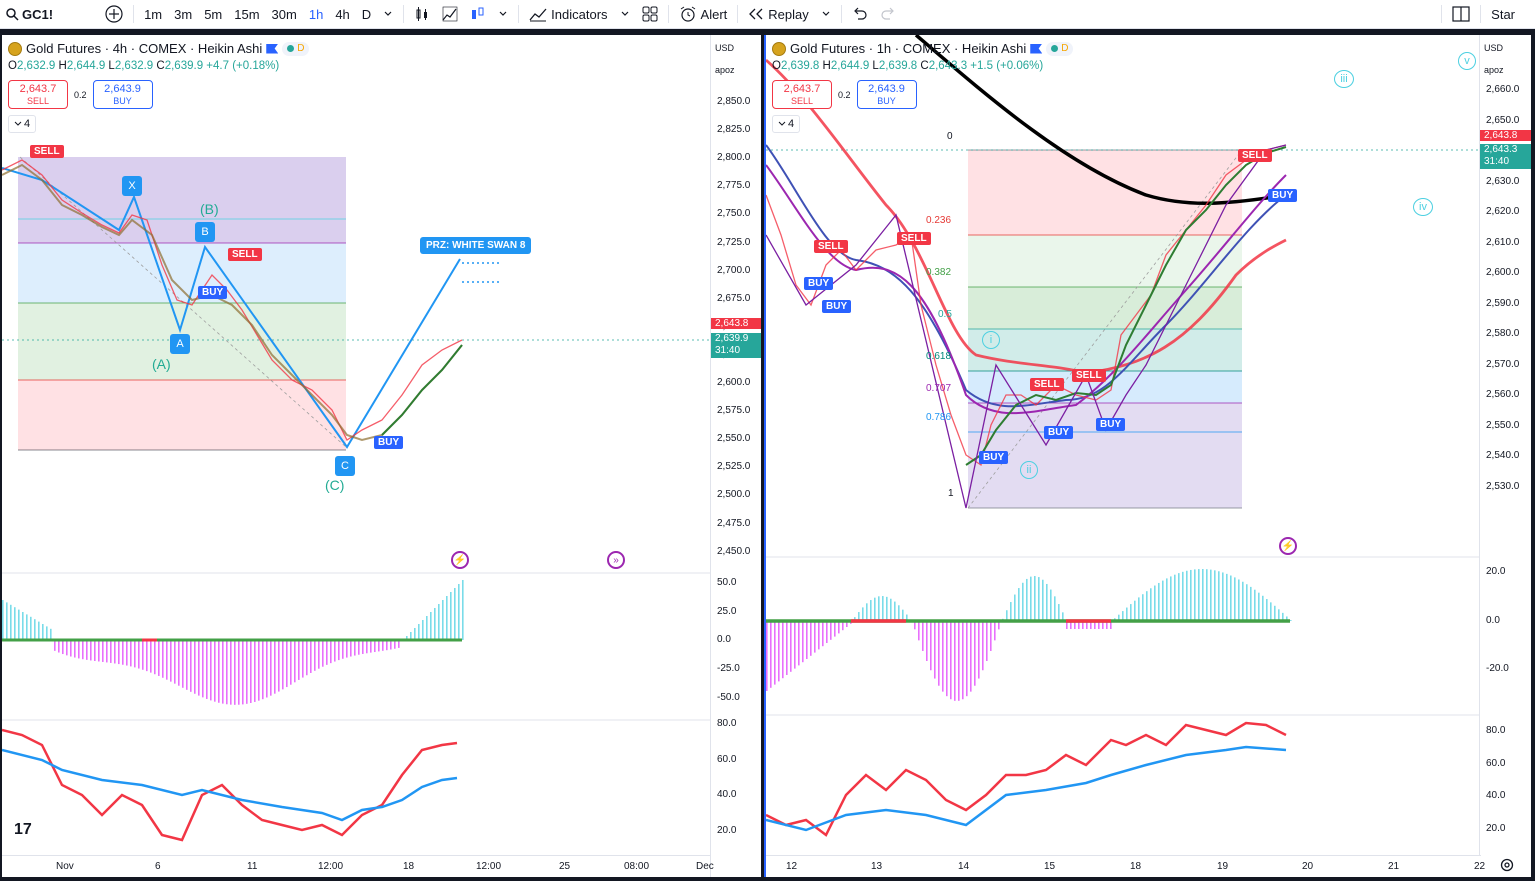  I want to click on close-price: 2,643.3, so click(1501, 149).